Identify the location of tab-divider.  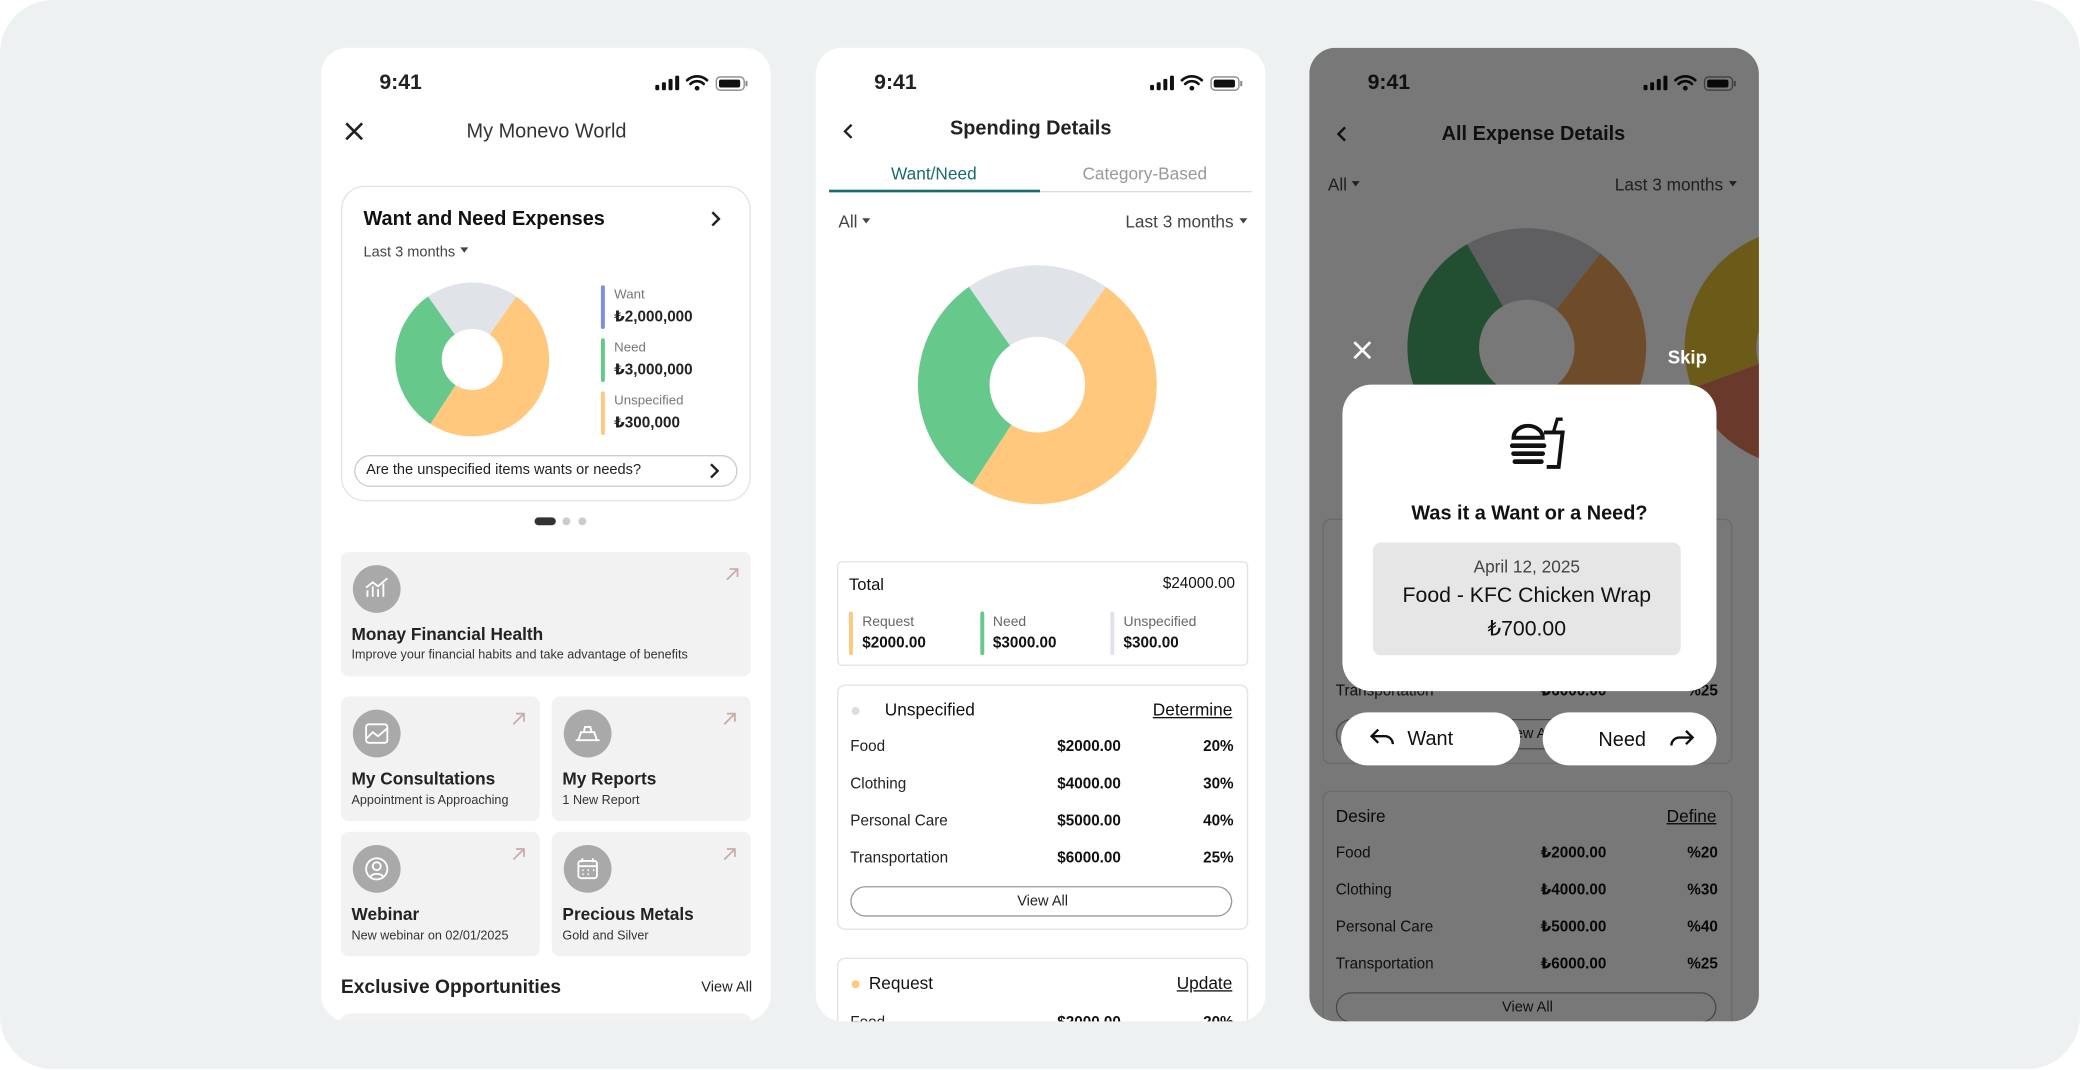
(1041, 192).